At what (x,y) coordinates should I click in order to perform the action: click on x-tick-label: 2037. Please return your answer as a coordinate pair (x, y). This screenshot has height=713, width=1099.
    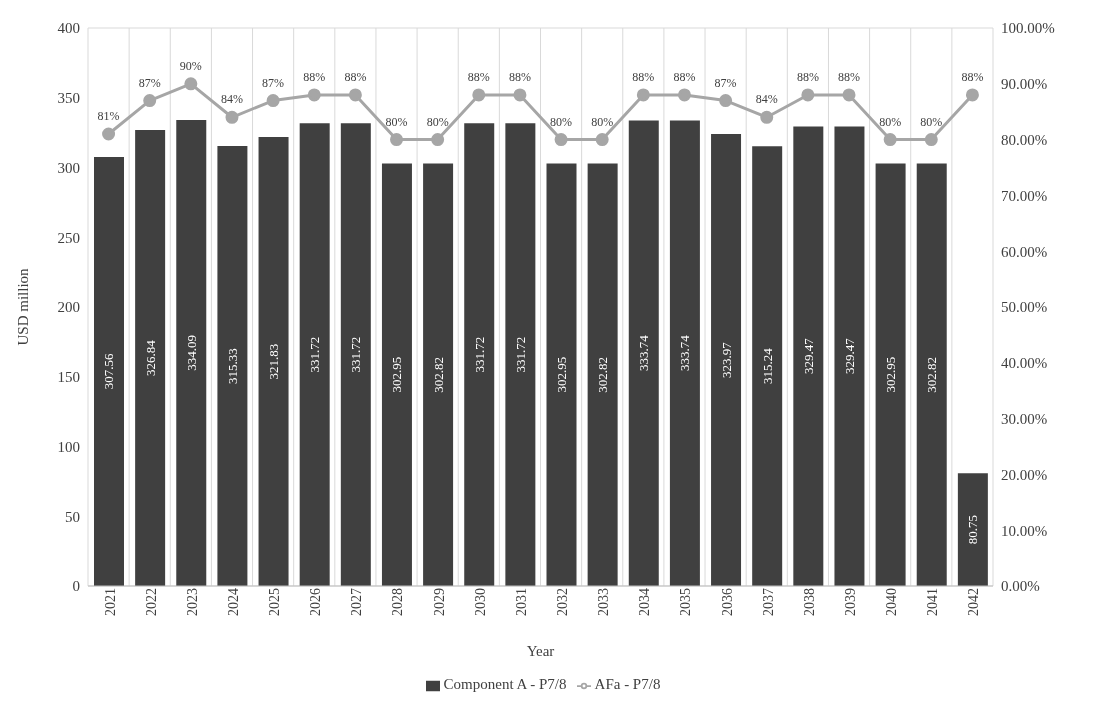
    Looking at the image, I should click on (768, 602).